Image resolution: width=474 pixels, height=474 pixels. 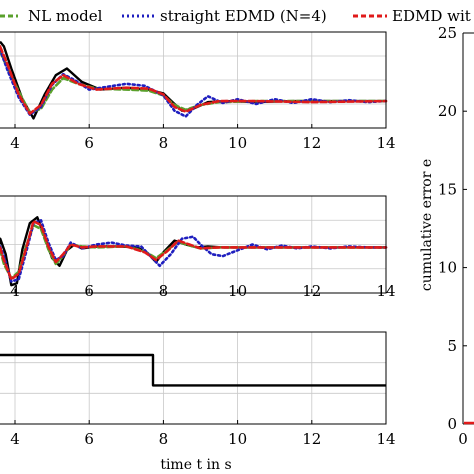 I want to click on y-tick-label: 10, so click(x=447, y=268).